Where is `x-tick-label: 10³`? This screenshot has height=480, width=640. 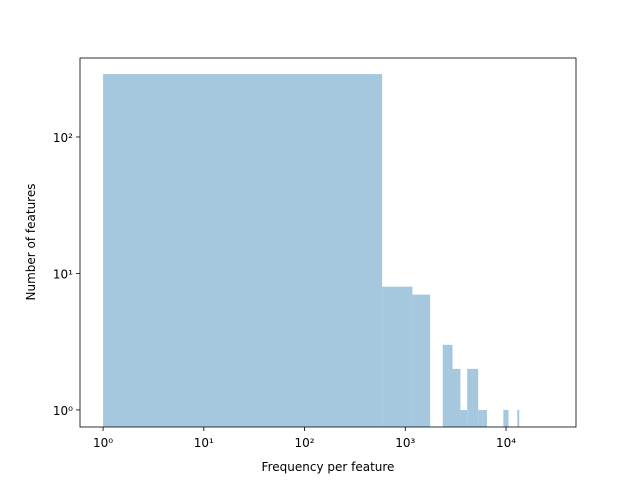
x-tick-label: 10³ is located at coordinates (405, 443).